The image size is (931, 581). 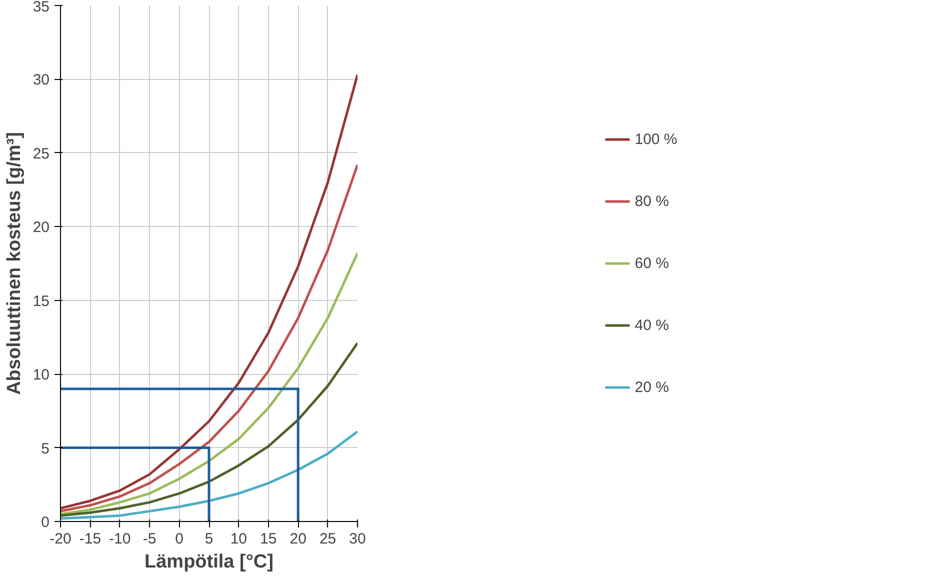 I want to click on y-tick-label: 15, so click(x=41, y=301).